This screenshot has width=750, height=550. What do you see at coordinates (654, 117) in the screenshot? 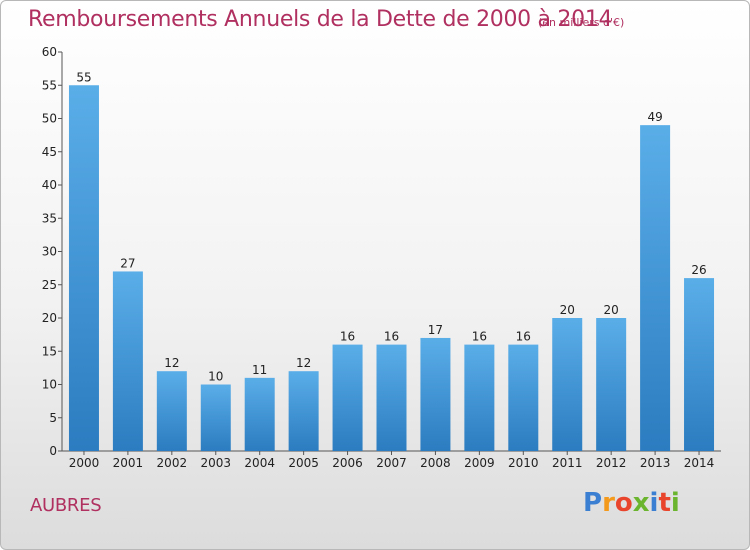
I see `bar-value-label: 49` at bounding box center [654, 117].